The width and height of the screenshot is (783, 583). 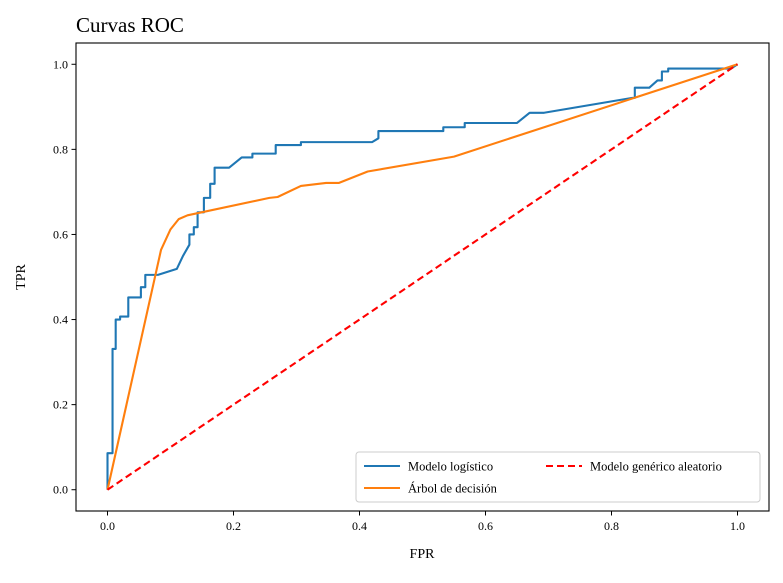 I want to click on x-tick-label: 0.6, so click(x=485, y=526).